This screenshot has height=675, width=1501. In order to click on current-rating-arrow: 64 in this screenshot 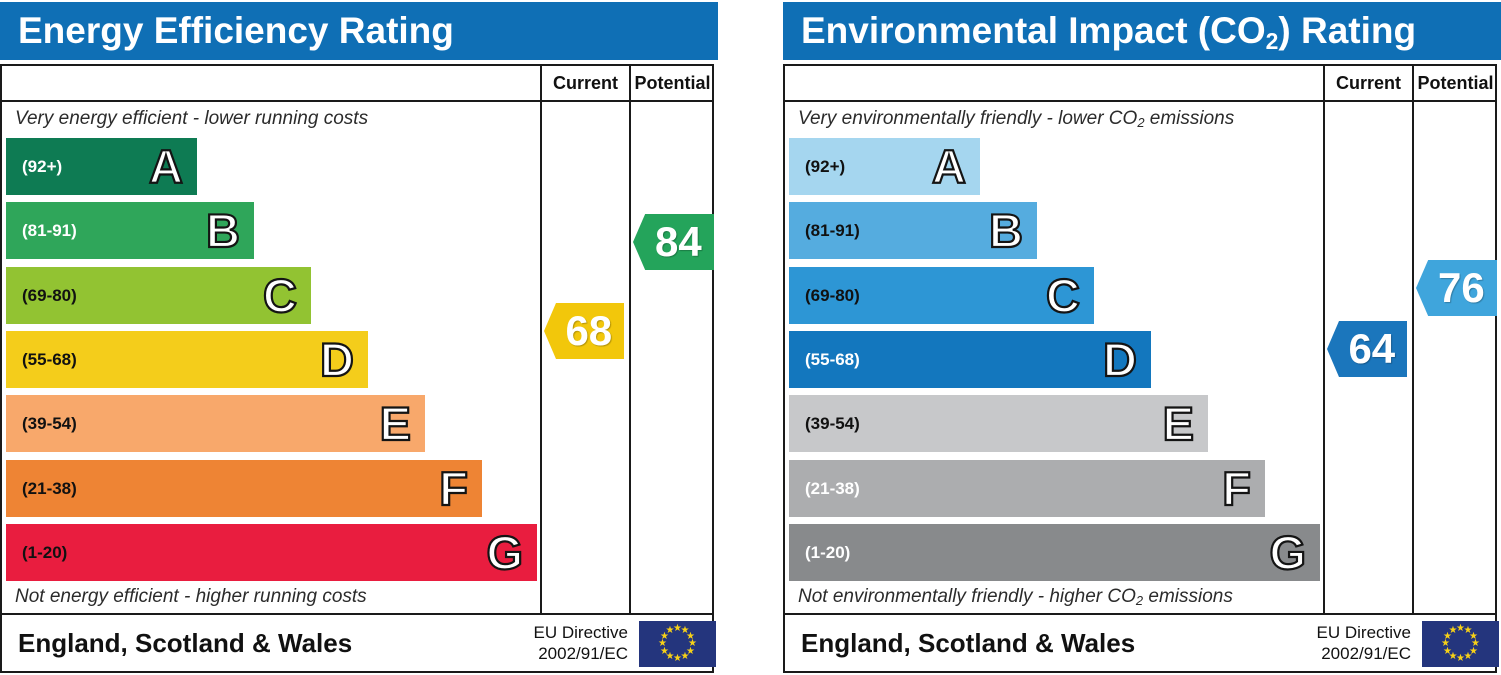, I will do `click(1367, 349)`.